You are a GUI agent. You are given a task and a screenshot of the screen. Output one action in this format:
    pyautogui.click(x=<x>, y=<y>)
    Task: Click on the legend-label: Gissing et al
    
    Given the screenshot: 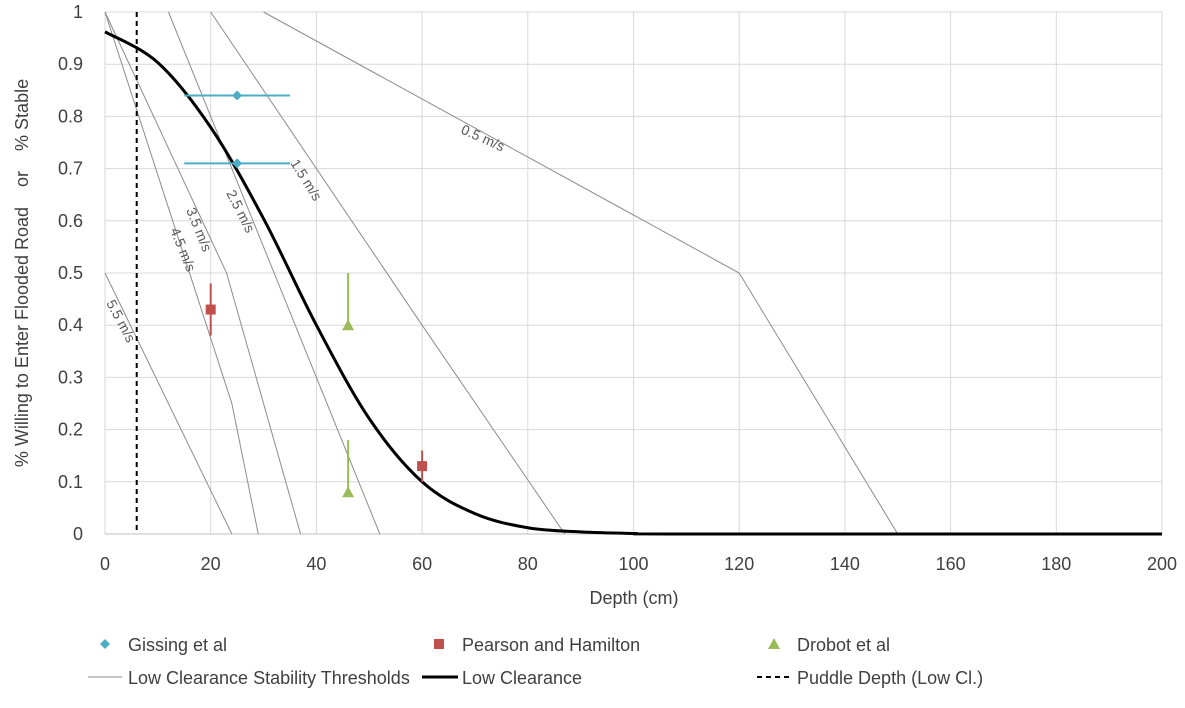 What is the action you would take?
    pyautogui.click(x=177, y=645)
    